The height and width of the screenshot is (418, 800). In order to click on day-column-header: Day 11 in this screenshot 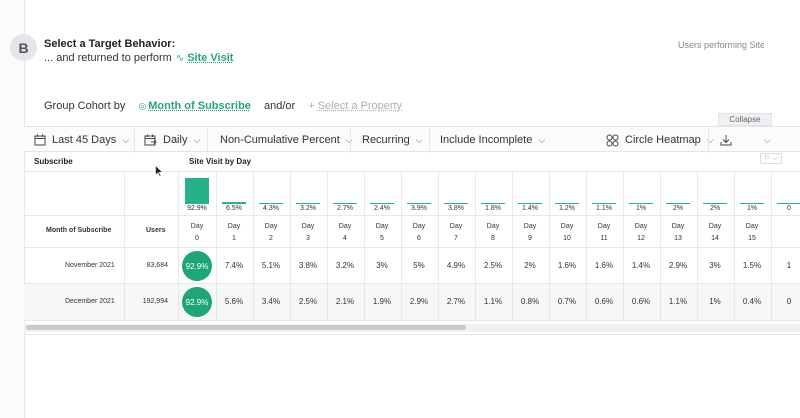, I will do `click(604, 233)`.